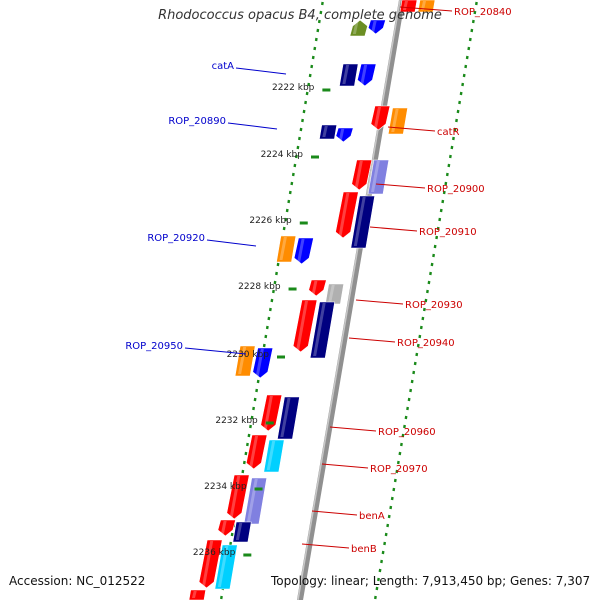 The width and height of the screenshot is (600, 600). I want to click on right-gene-label: benB, so click(364, 549).